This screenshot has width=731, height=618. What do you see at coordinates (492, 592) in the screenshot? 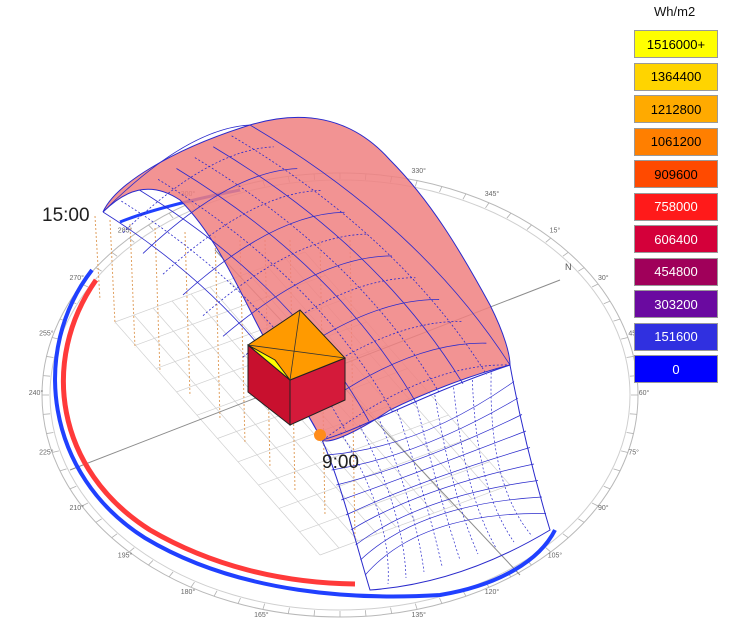
I see `compass-degree-label: 120°` at bounding box center [492, 592].